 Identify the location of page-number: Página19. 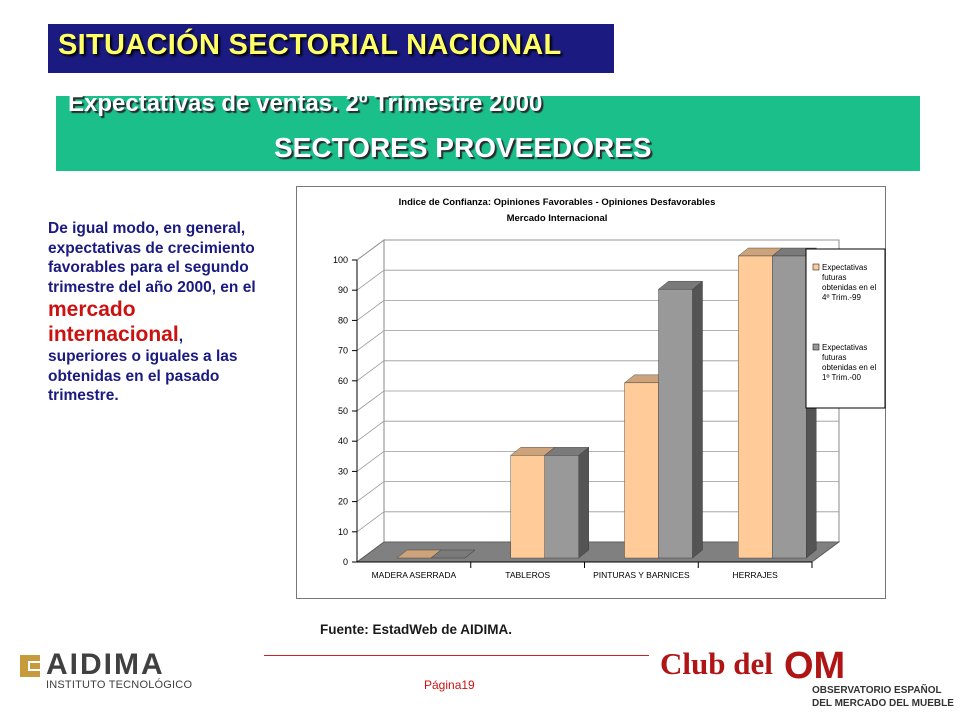
(449, 685).